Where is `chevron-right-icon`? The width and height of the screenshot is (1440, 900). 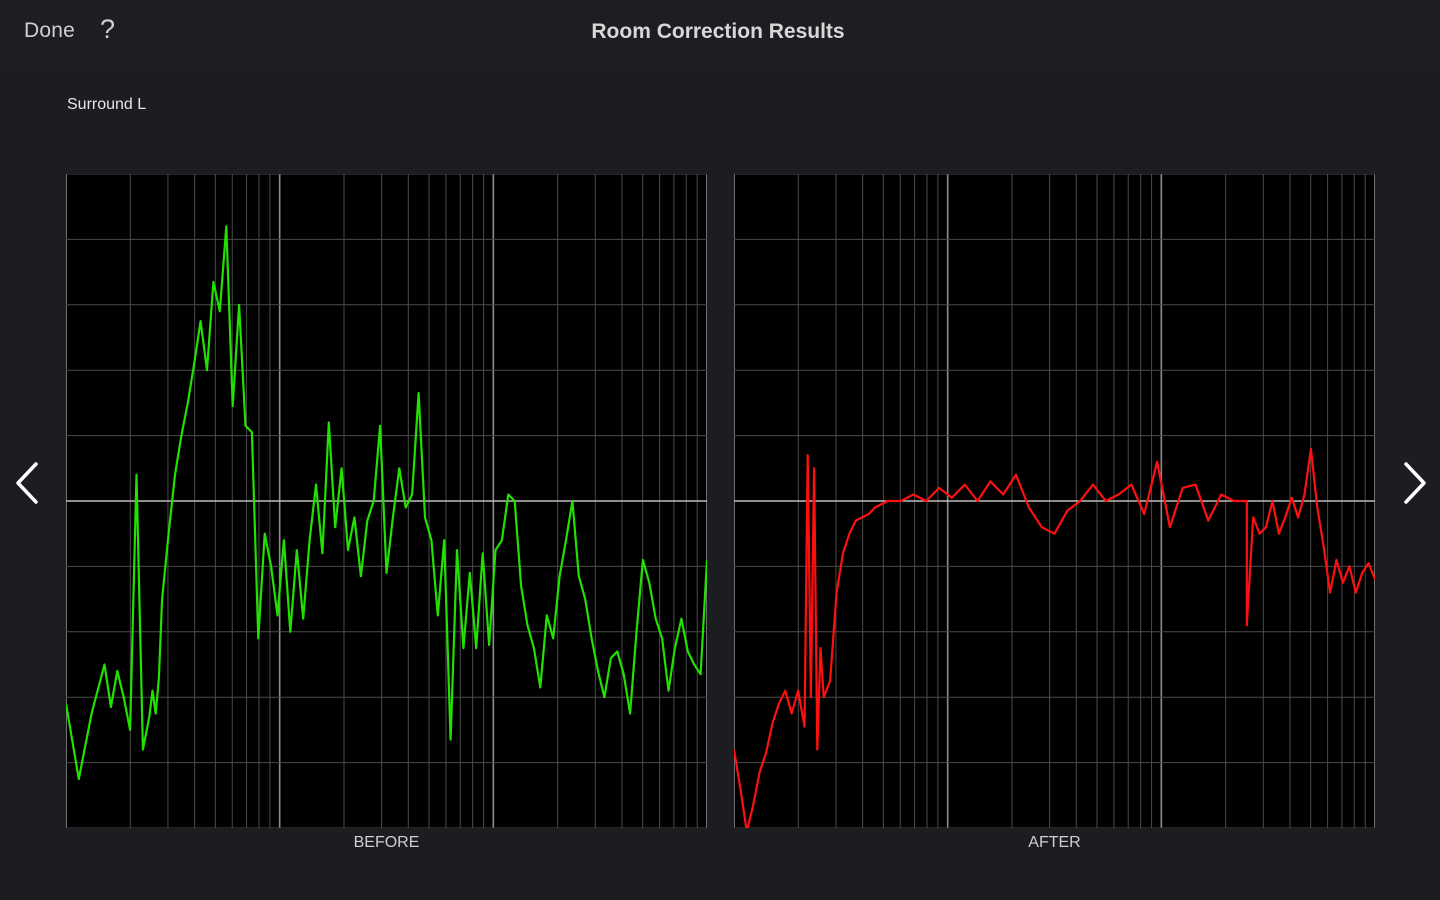
chevron-right-icon is located at coordinates (1415, 483).